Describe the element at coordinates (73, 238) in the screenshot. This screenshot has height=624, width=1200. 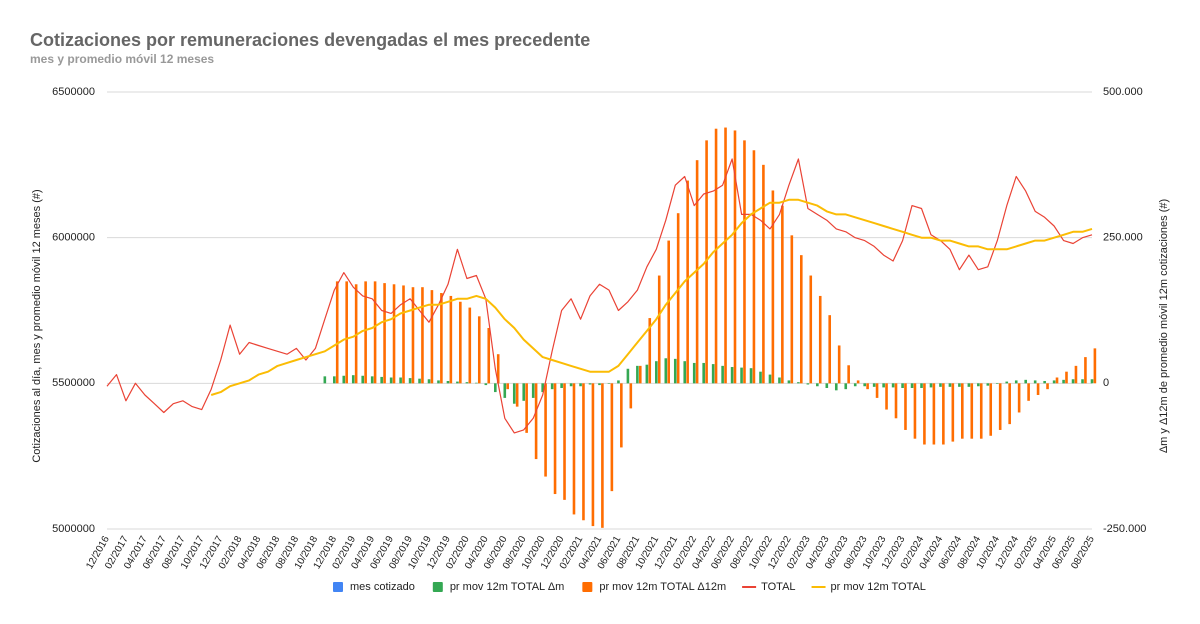
I see `y-tick-label: 6000000` at that location.